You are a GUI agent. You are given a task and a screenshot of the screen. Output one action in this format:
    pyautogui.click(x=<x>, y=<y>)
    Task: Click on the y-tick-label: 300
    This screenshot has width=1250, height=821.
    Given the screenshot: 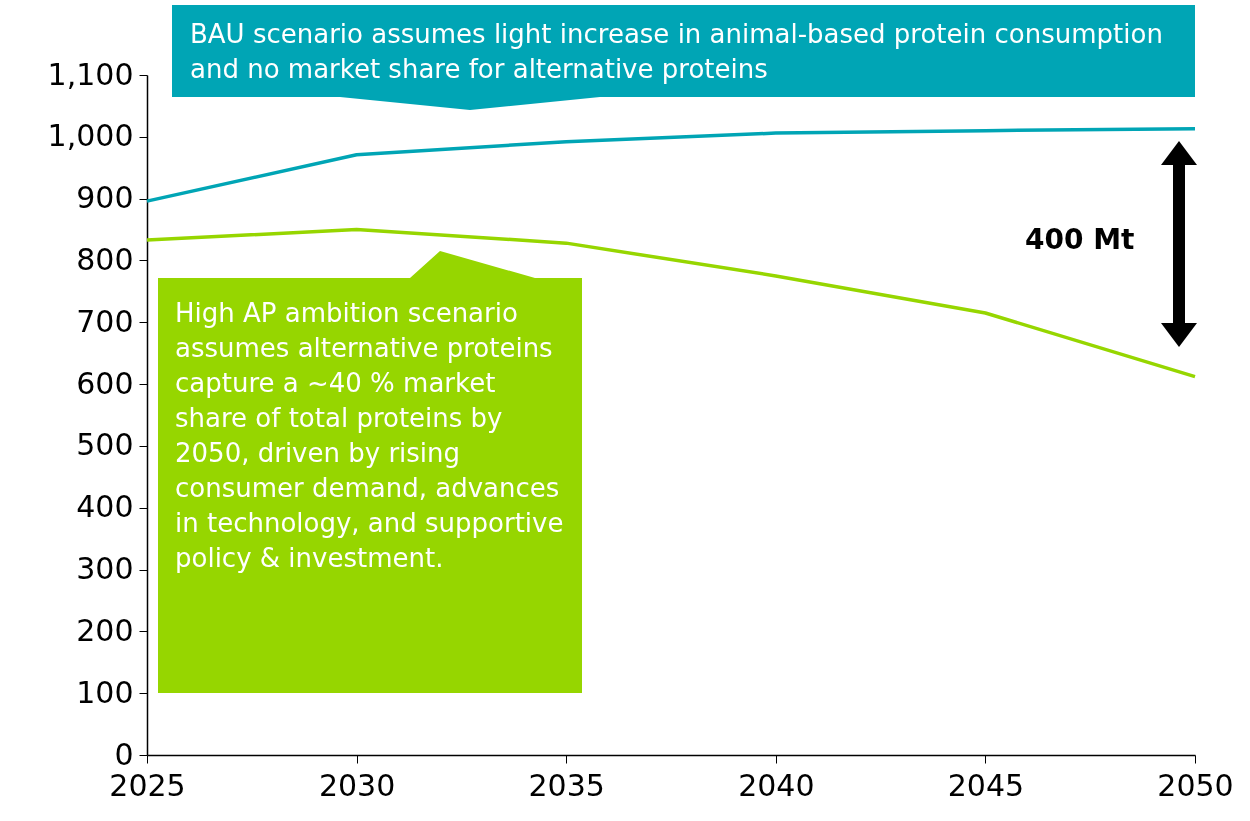 What is the action you would take?
    pyautogui.click(x=105, y=569)
    